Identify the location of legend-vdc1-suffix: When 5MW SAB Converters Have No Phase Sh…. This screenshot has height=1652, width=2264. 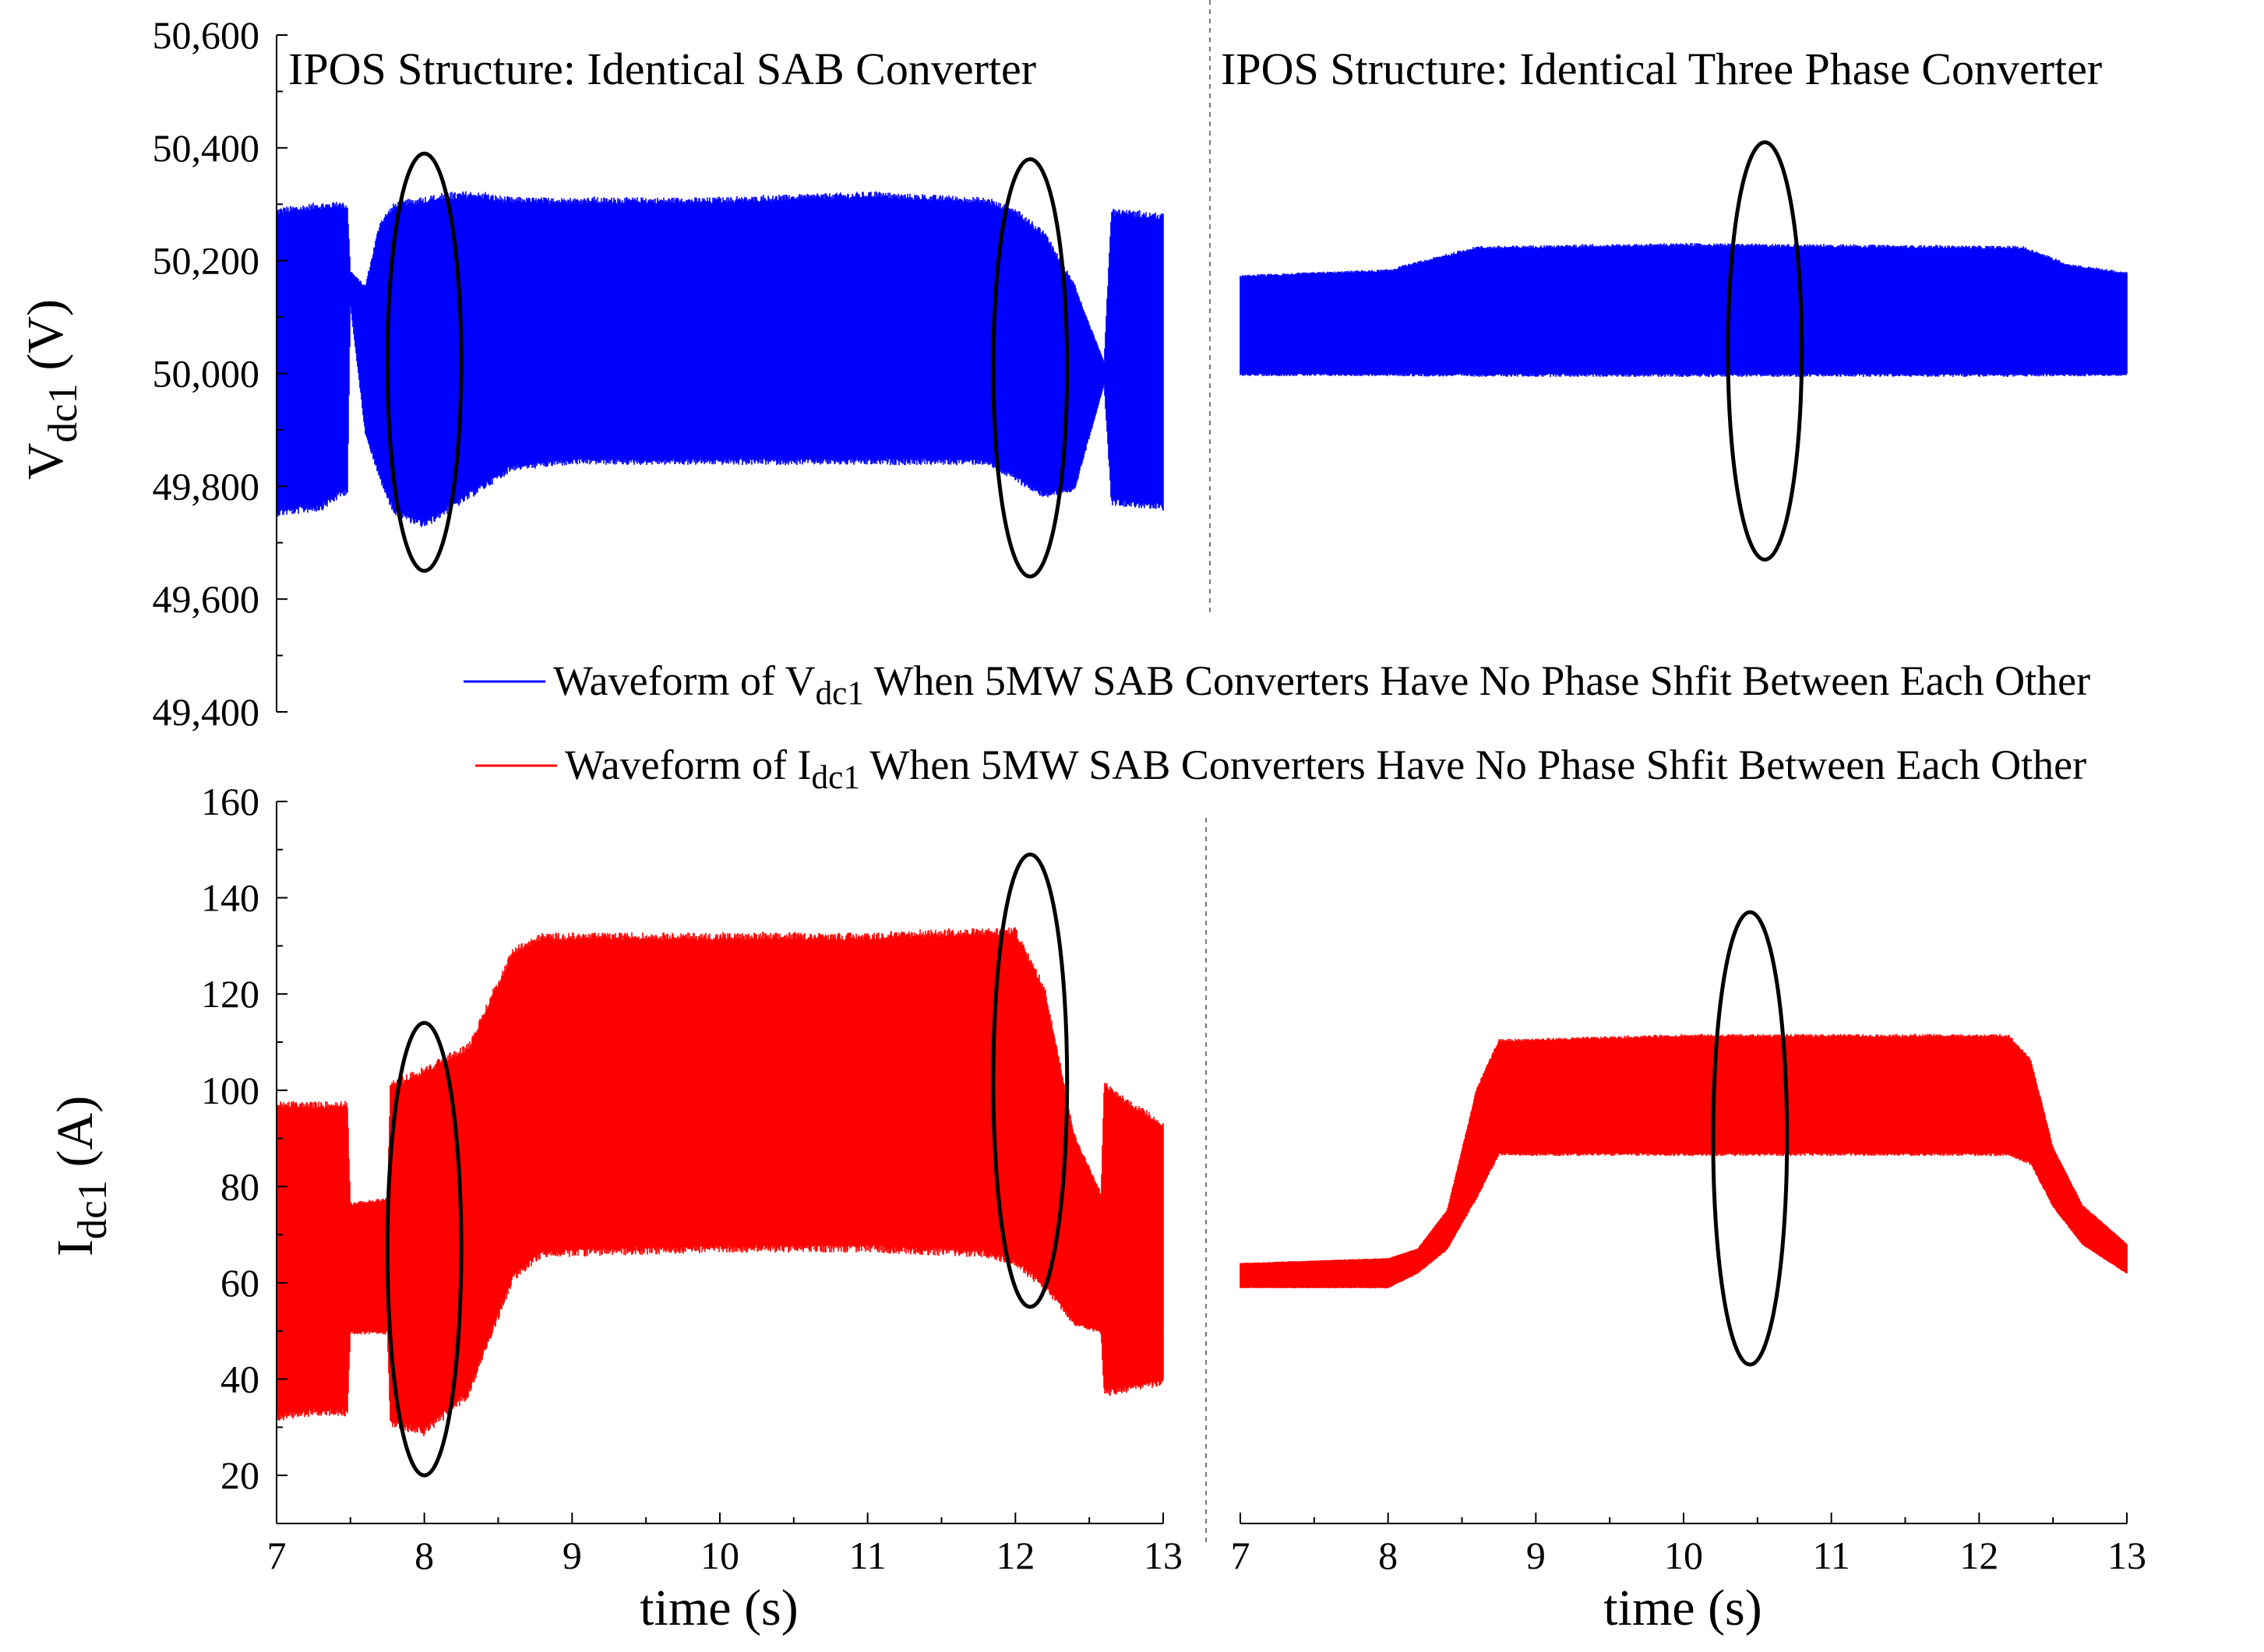
(1477, 680).